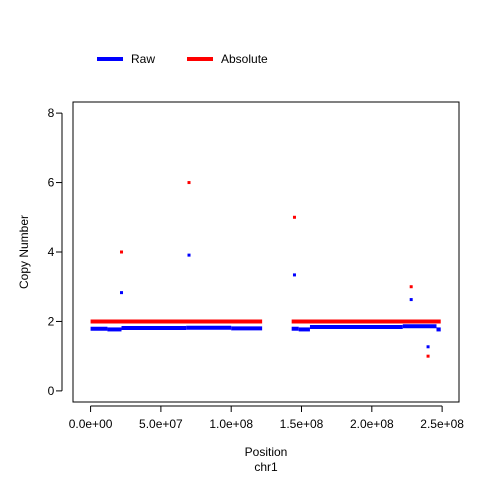 This screenshot has height=504, width=504. Describe the element at coordinates (51, 183) in the screenshot. I see `y-tick-label: 6` at that location.